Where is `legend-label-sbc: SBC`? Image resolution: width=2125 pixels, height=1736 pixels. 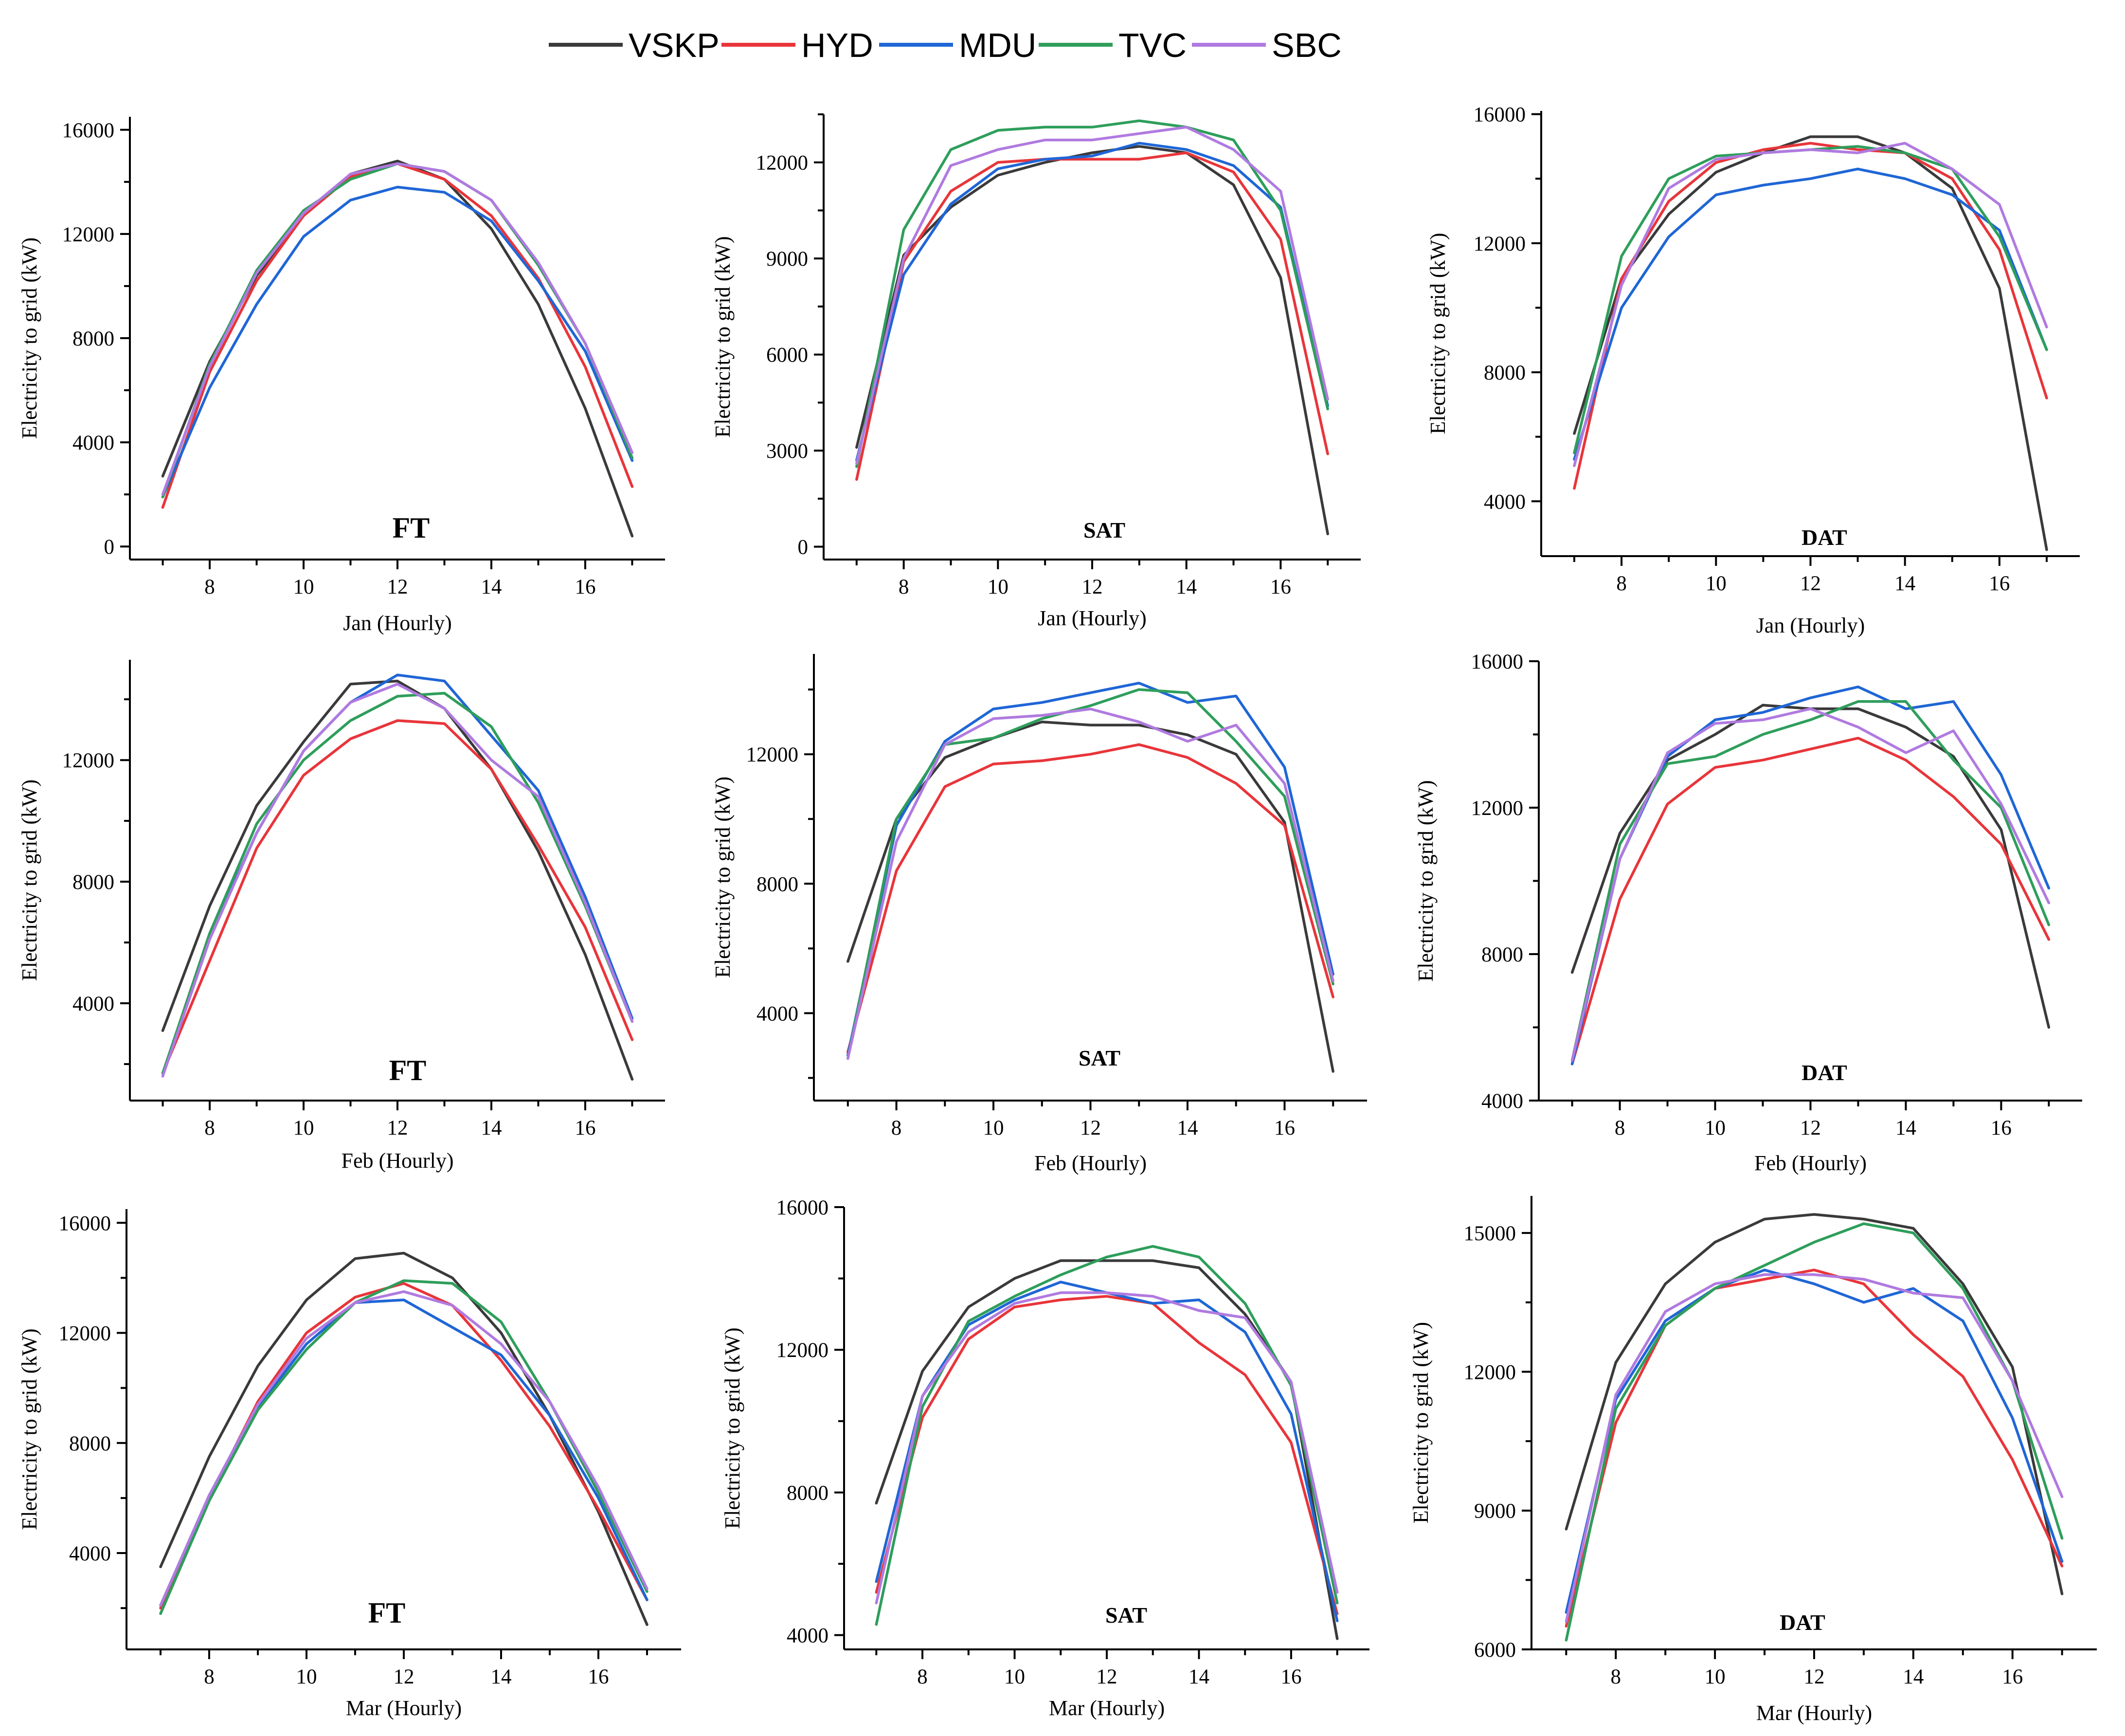 legend-label-sbc: SBC is located at coordinates (1307, 45).